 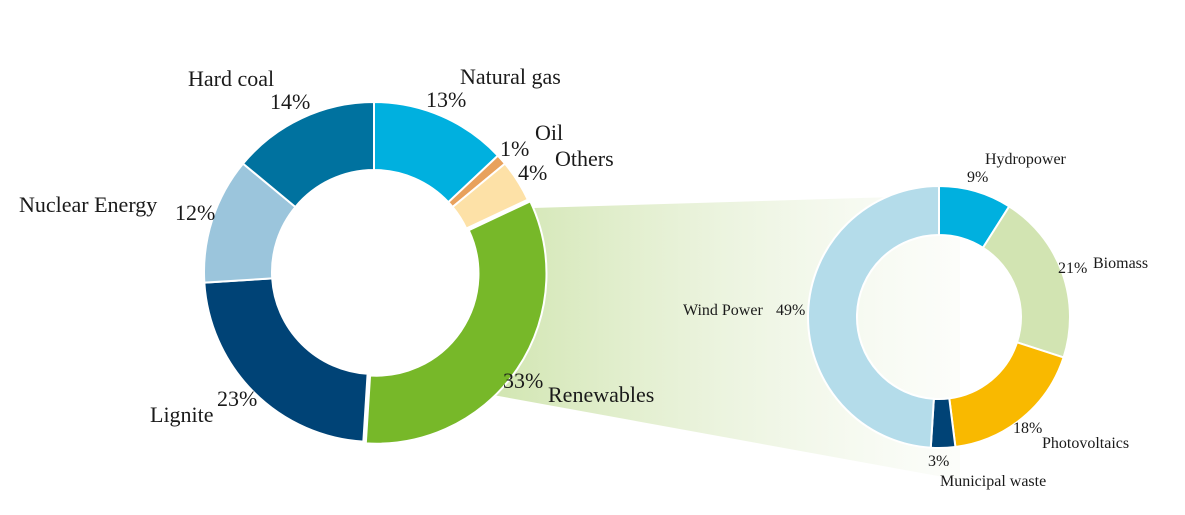 I want to click on slice-pct-nuclear-energy: 12%, so click(x=195, y=212).